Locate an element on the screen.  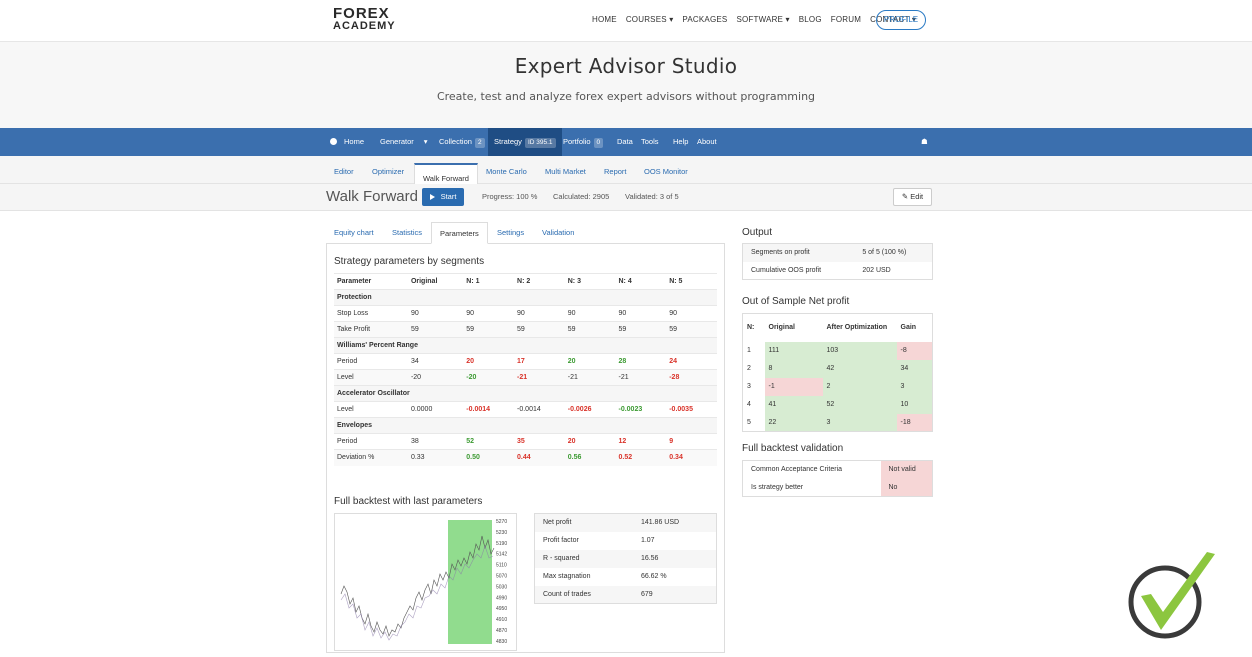
nav-data: Data is located at coordinates (625, 141).